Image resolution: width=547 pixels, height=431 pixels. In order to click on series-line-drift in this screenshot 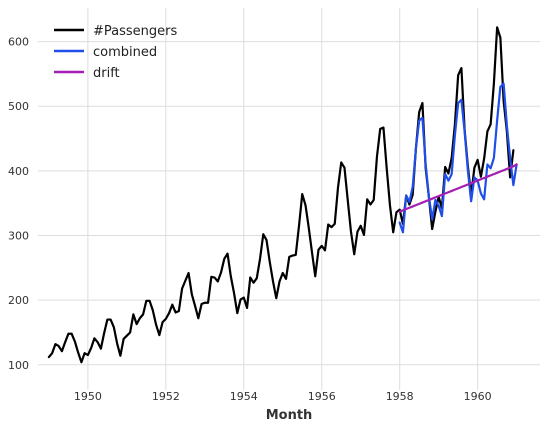, I will do `click(458, 188)`.